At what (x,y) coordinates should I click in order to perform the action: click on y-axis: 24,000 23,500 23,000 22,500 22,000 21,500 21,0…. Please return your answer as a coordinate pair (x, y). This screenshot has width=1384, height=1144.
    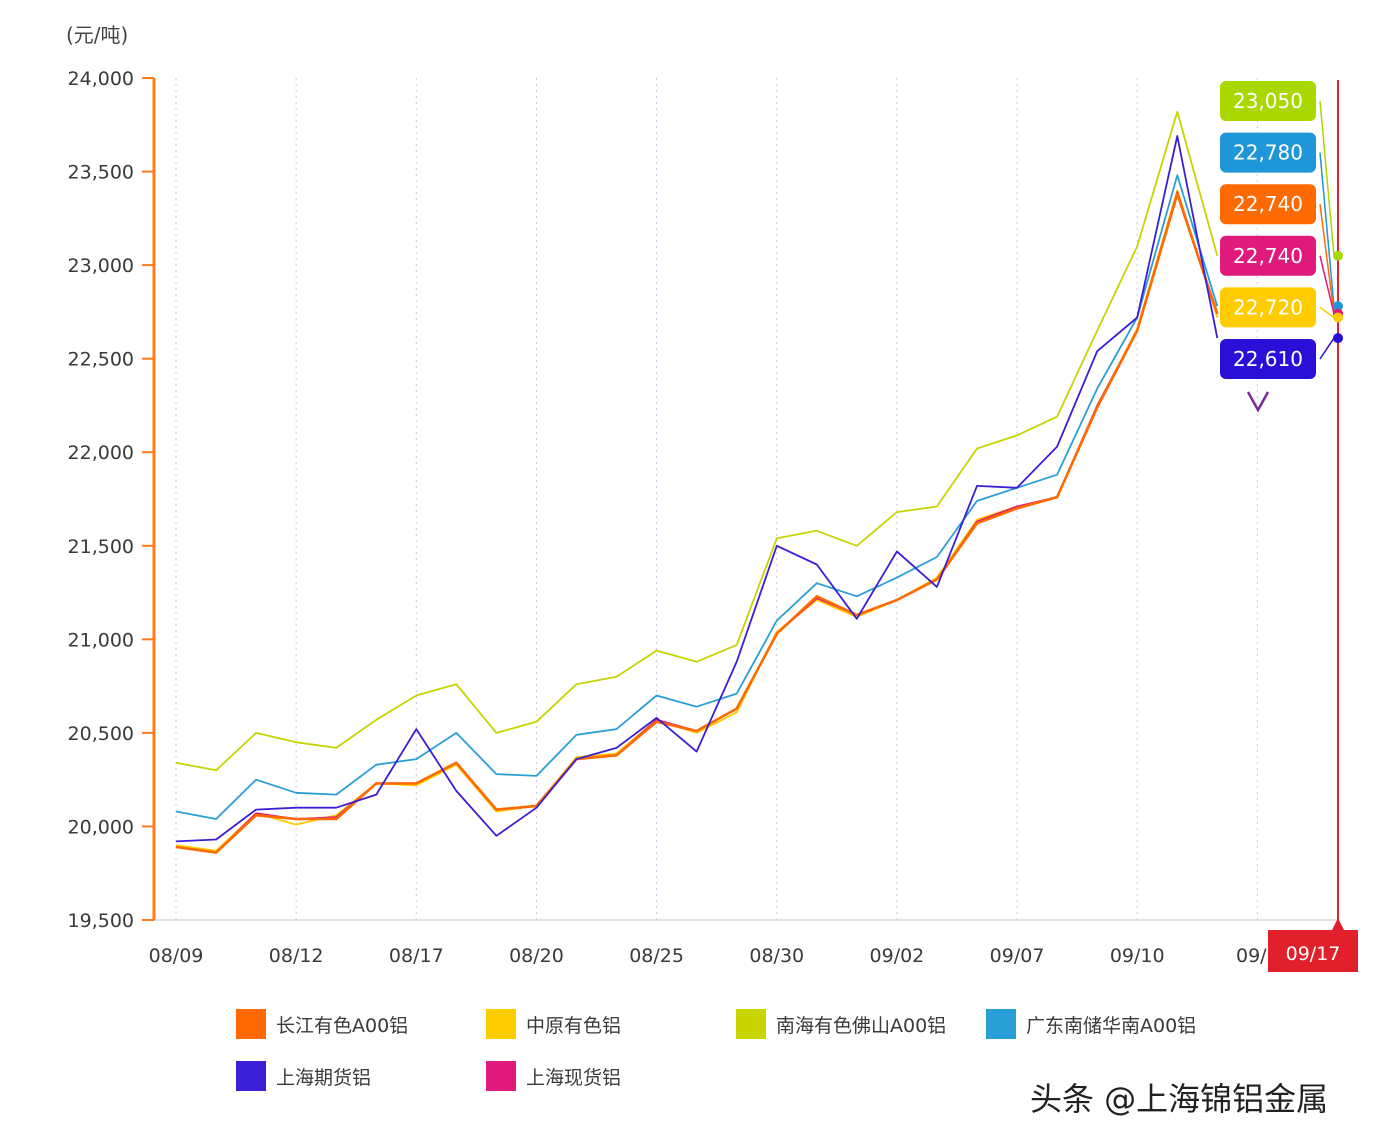
    Looking at the image, I should click on (112, 500).